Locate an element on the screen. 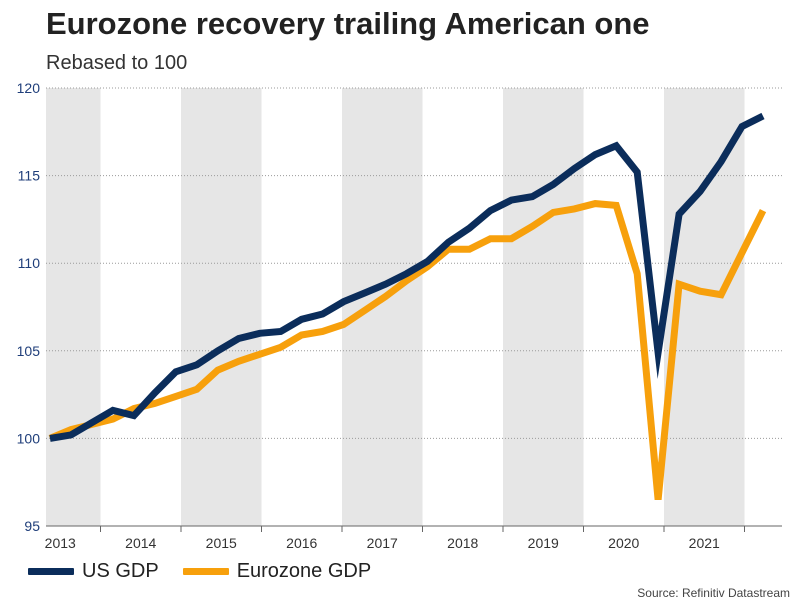  x-tick-label: 2013 is located at coordinates (60, 543).